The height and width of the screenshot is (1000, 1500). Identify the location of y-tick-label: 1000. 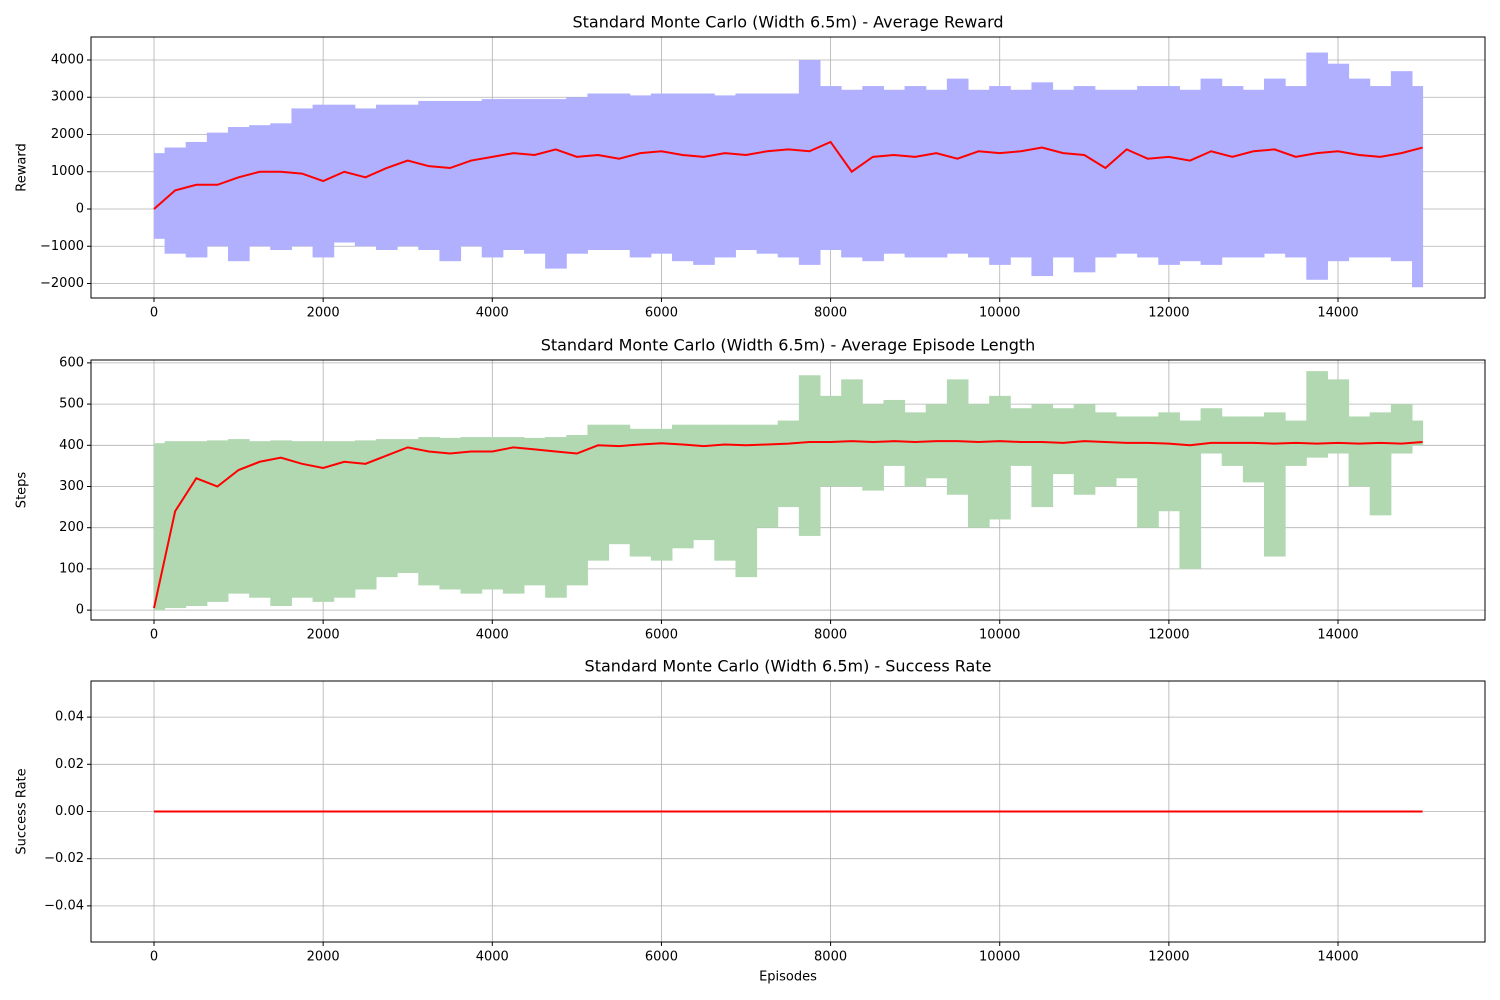
(67, 171).